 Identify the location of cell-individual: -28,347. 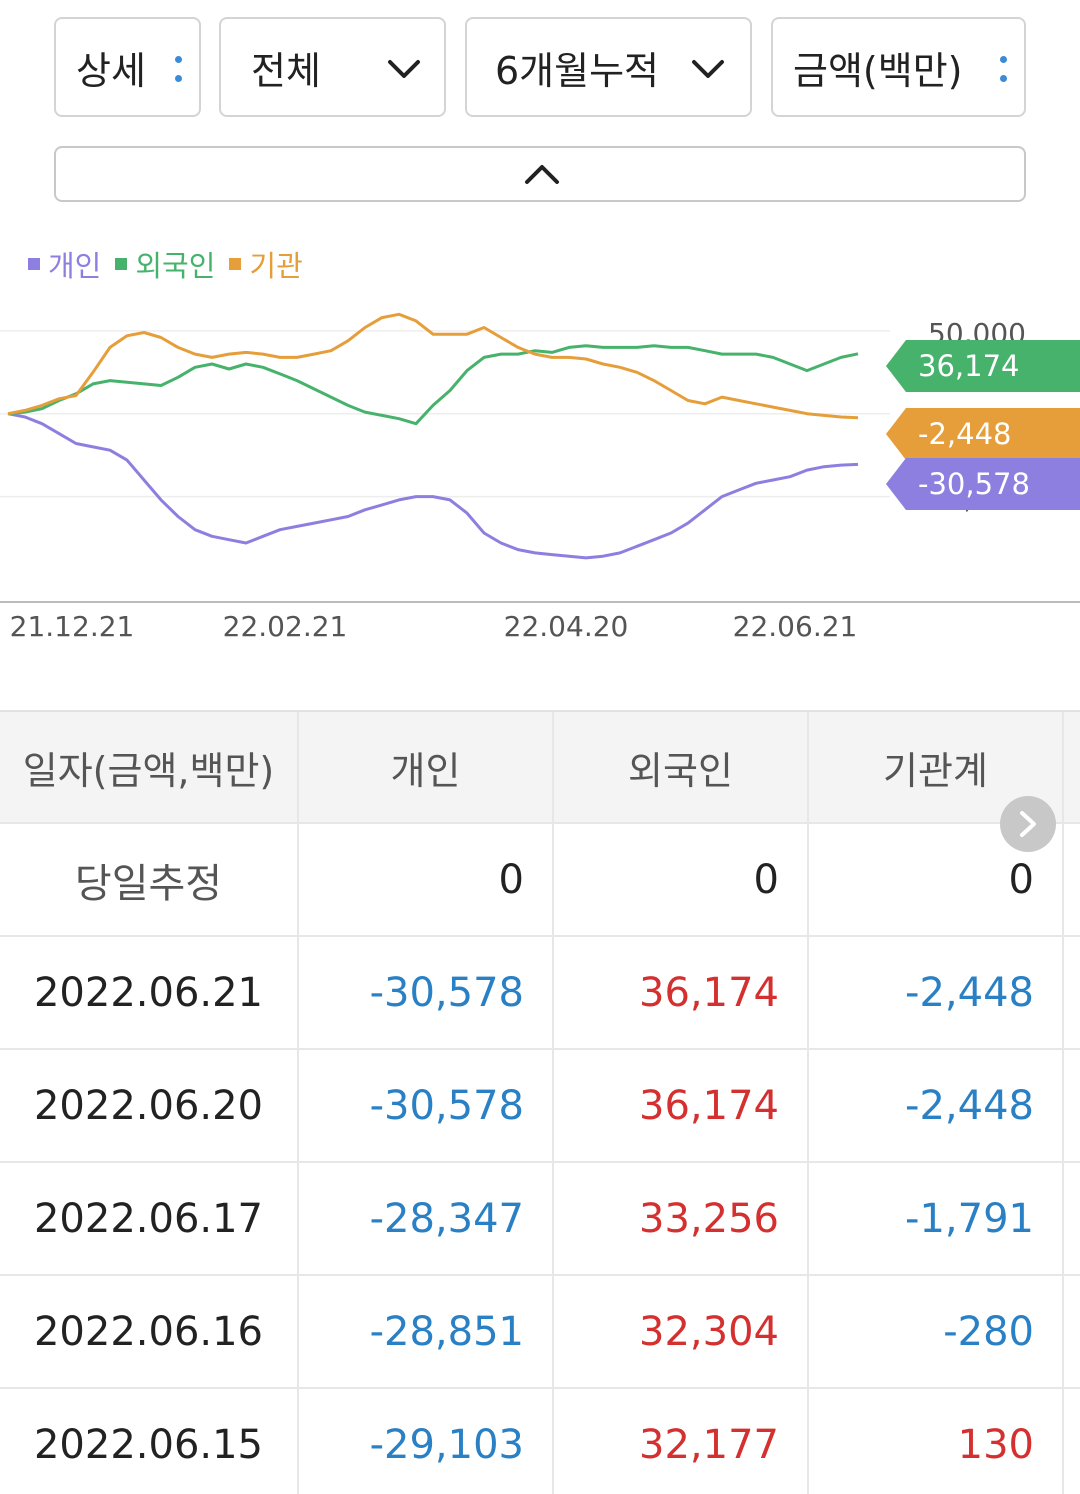
(426, 1218).